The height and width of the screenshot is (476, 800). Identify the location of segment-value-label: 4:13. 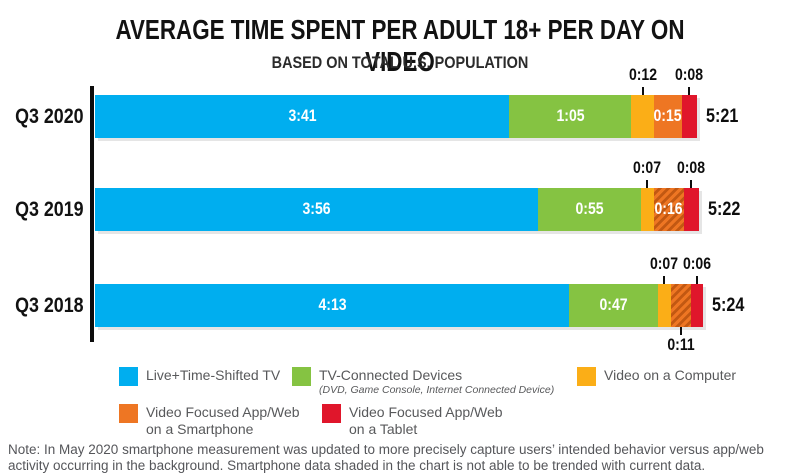
(332, 305).